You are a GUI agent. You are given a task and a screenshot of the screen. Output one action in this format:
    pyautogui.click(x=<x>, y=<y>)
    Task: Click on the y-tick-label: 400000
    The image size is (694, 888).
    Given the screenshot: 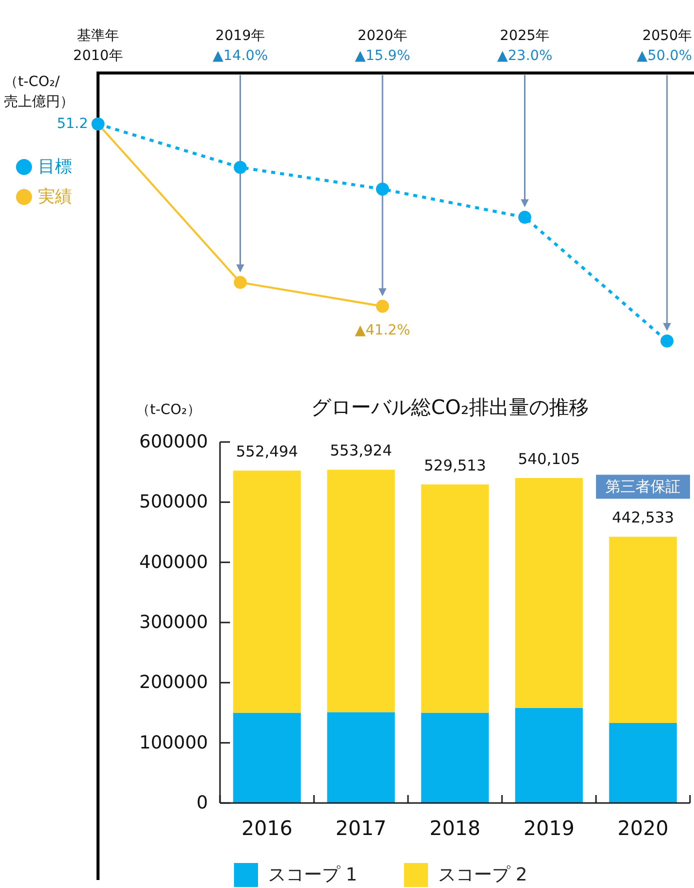 What is the action you would take?
    pyautogui.click(x=173, y=562)
    